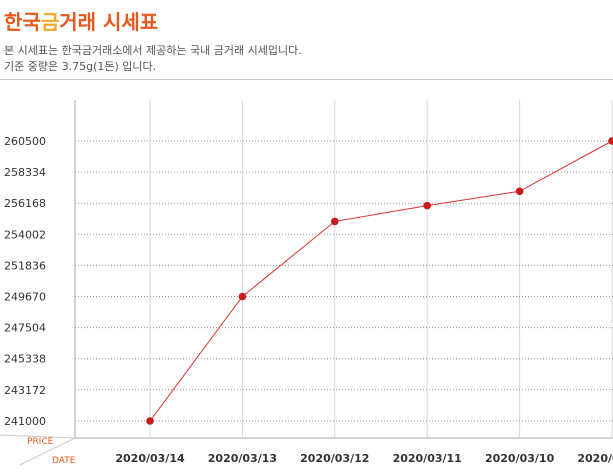 This screenshot has height=475, width=613. I want to click on description-line-2: 기준 중량은 3.75g(1돈) 입니다., so click(80, 66).